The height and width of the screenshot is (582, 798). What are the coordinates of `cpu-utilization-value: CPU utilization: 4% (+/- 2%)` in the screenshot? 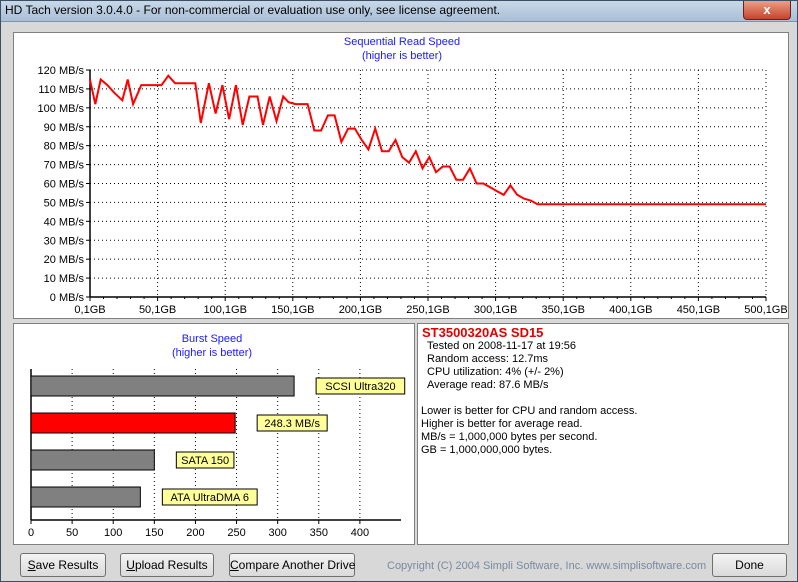 It's located at (495, 372).